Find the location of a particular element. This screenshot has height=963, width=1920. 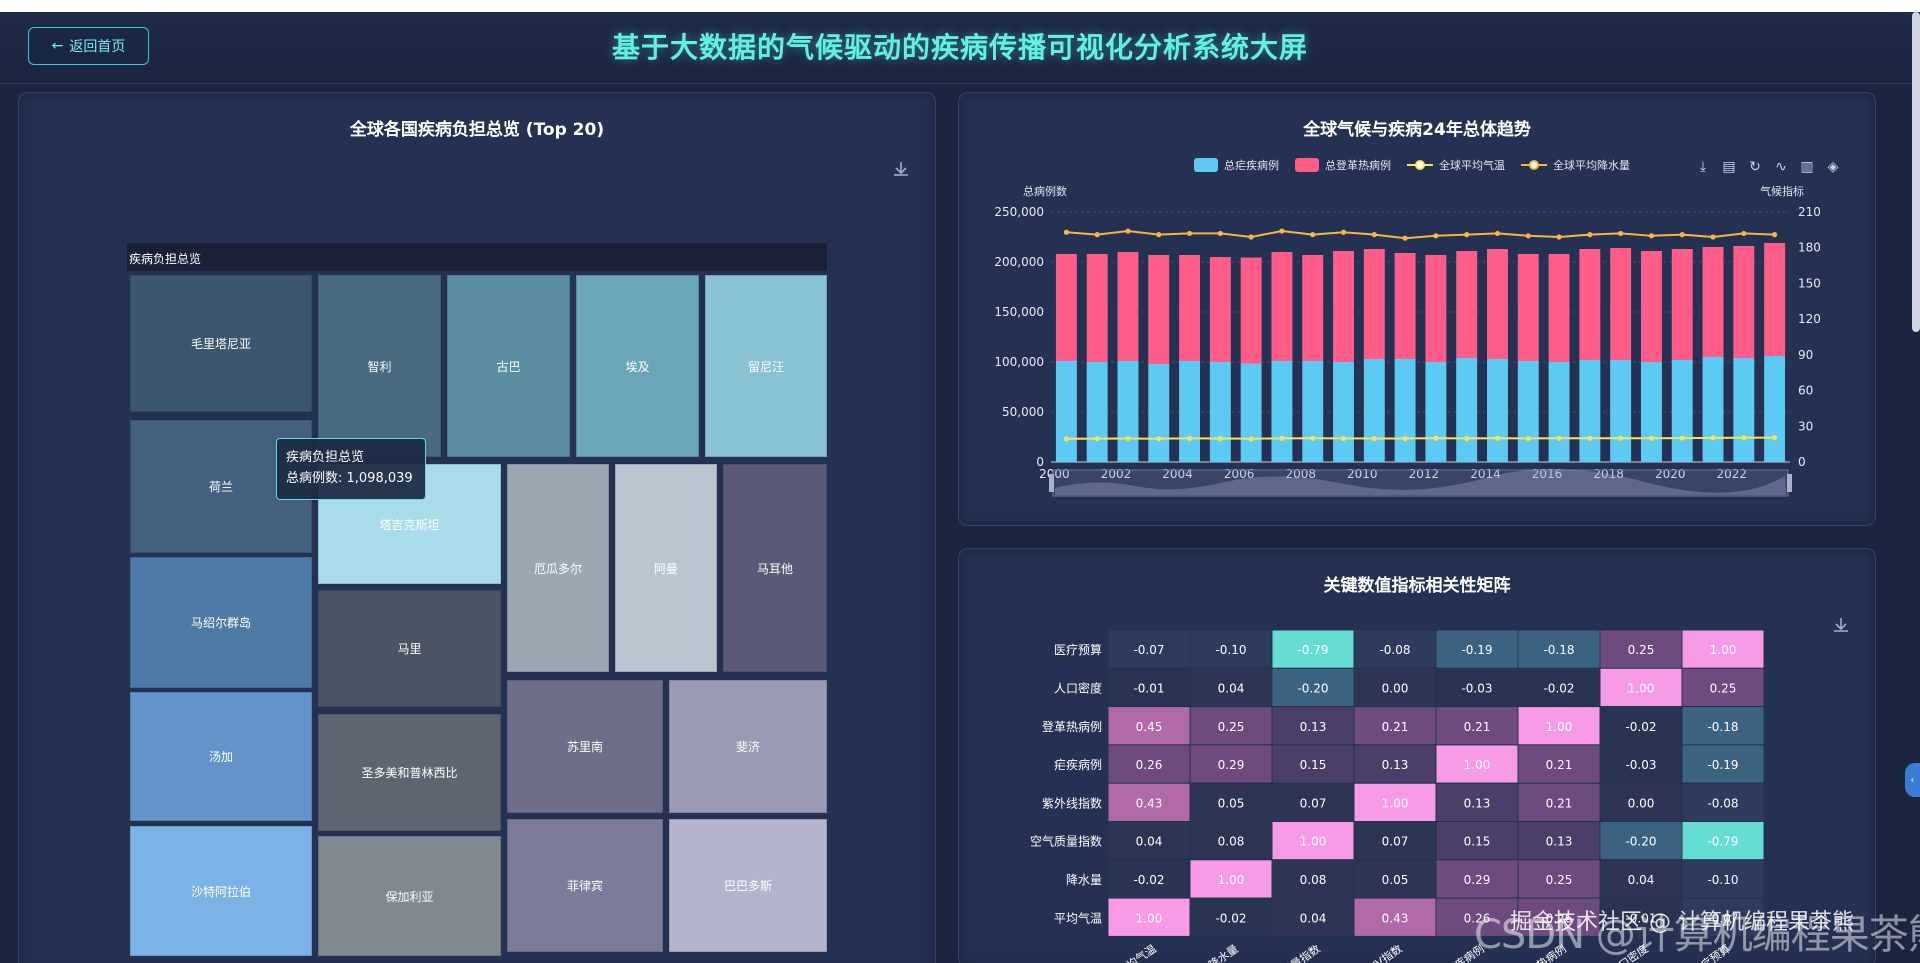

heatmap-value: 0.29 is located at coordinates (1477, 880).